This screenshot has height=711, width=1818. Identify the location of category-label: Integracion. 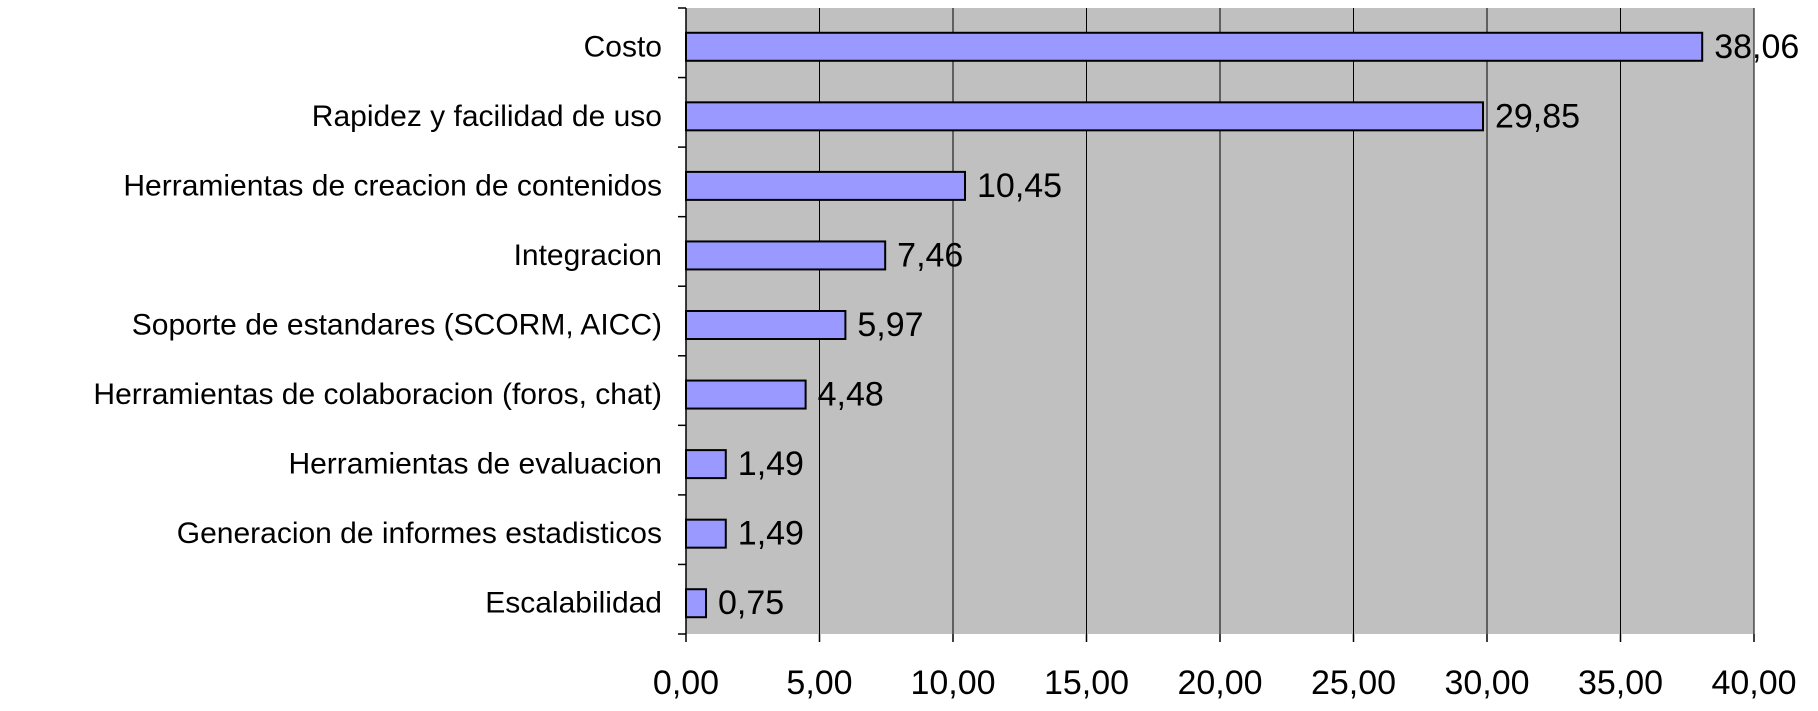
(588, 255).